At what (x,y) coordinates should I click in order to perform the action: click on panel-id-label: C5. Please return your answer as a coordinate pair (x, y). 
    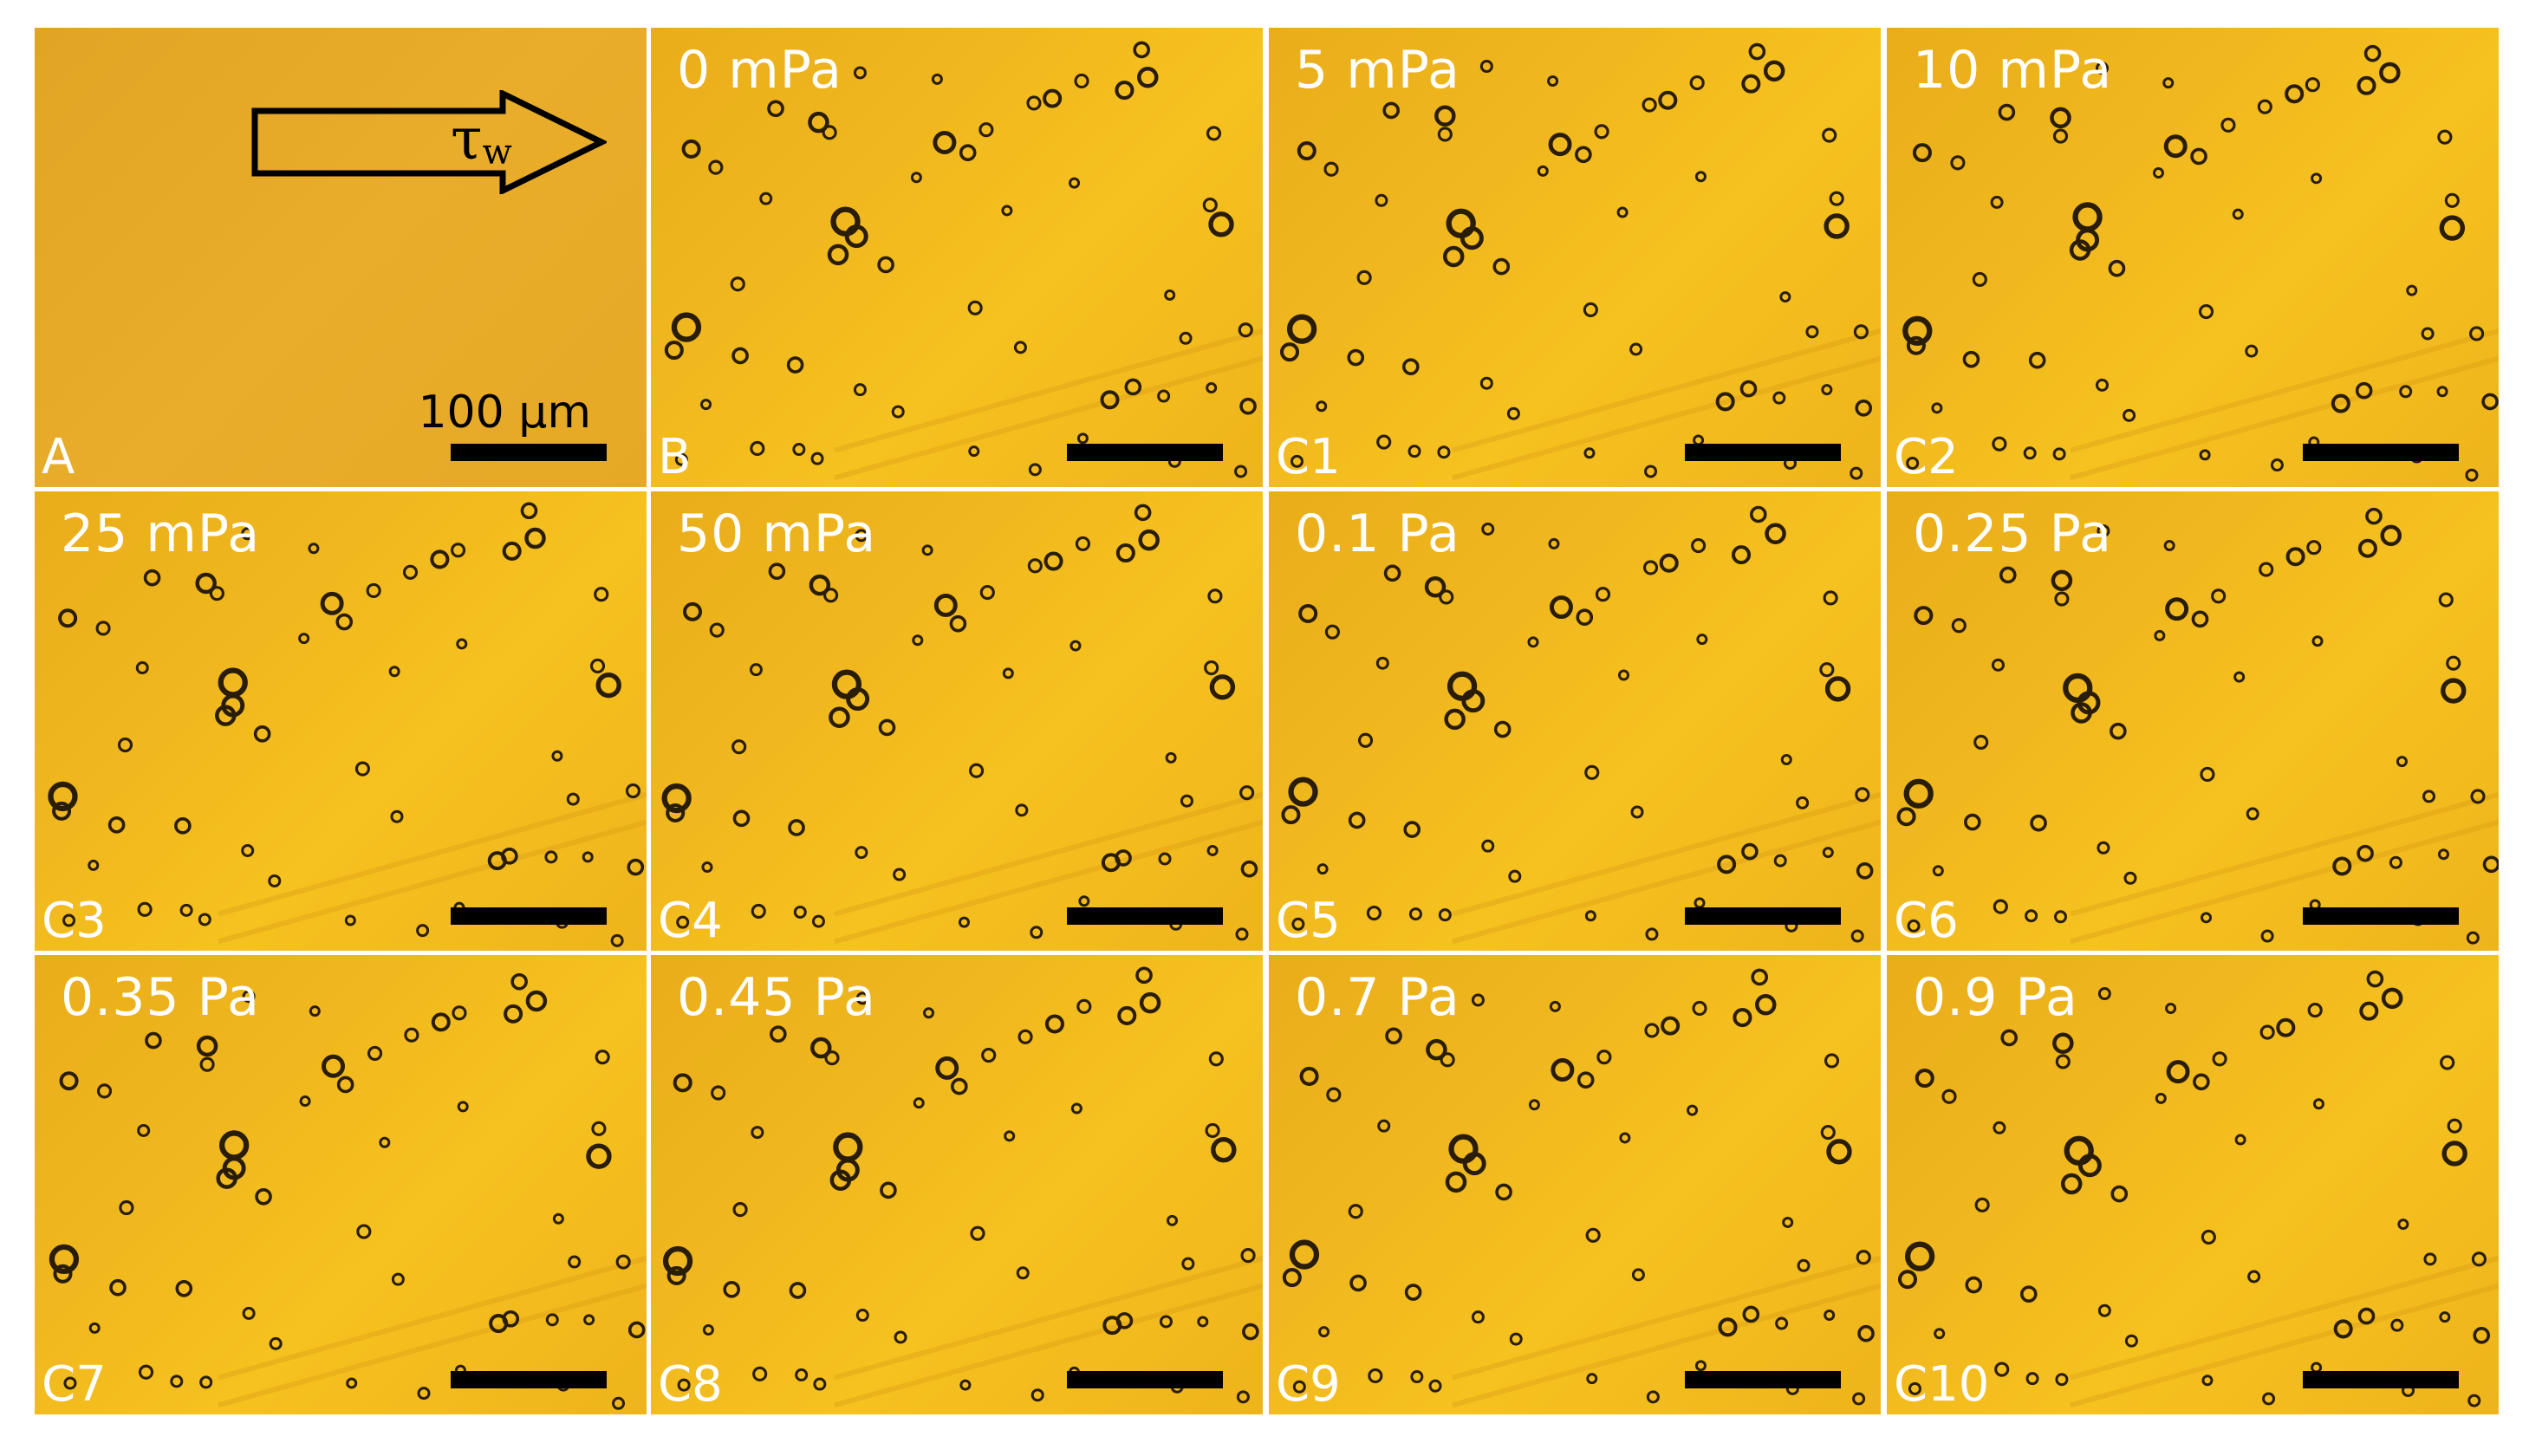
    Looking at the image, I should click on (1308, 921).